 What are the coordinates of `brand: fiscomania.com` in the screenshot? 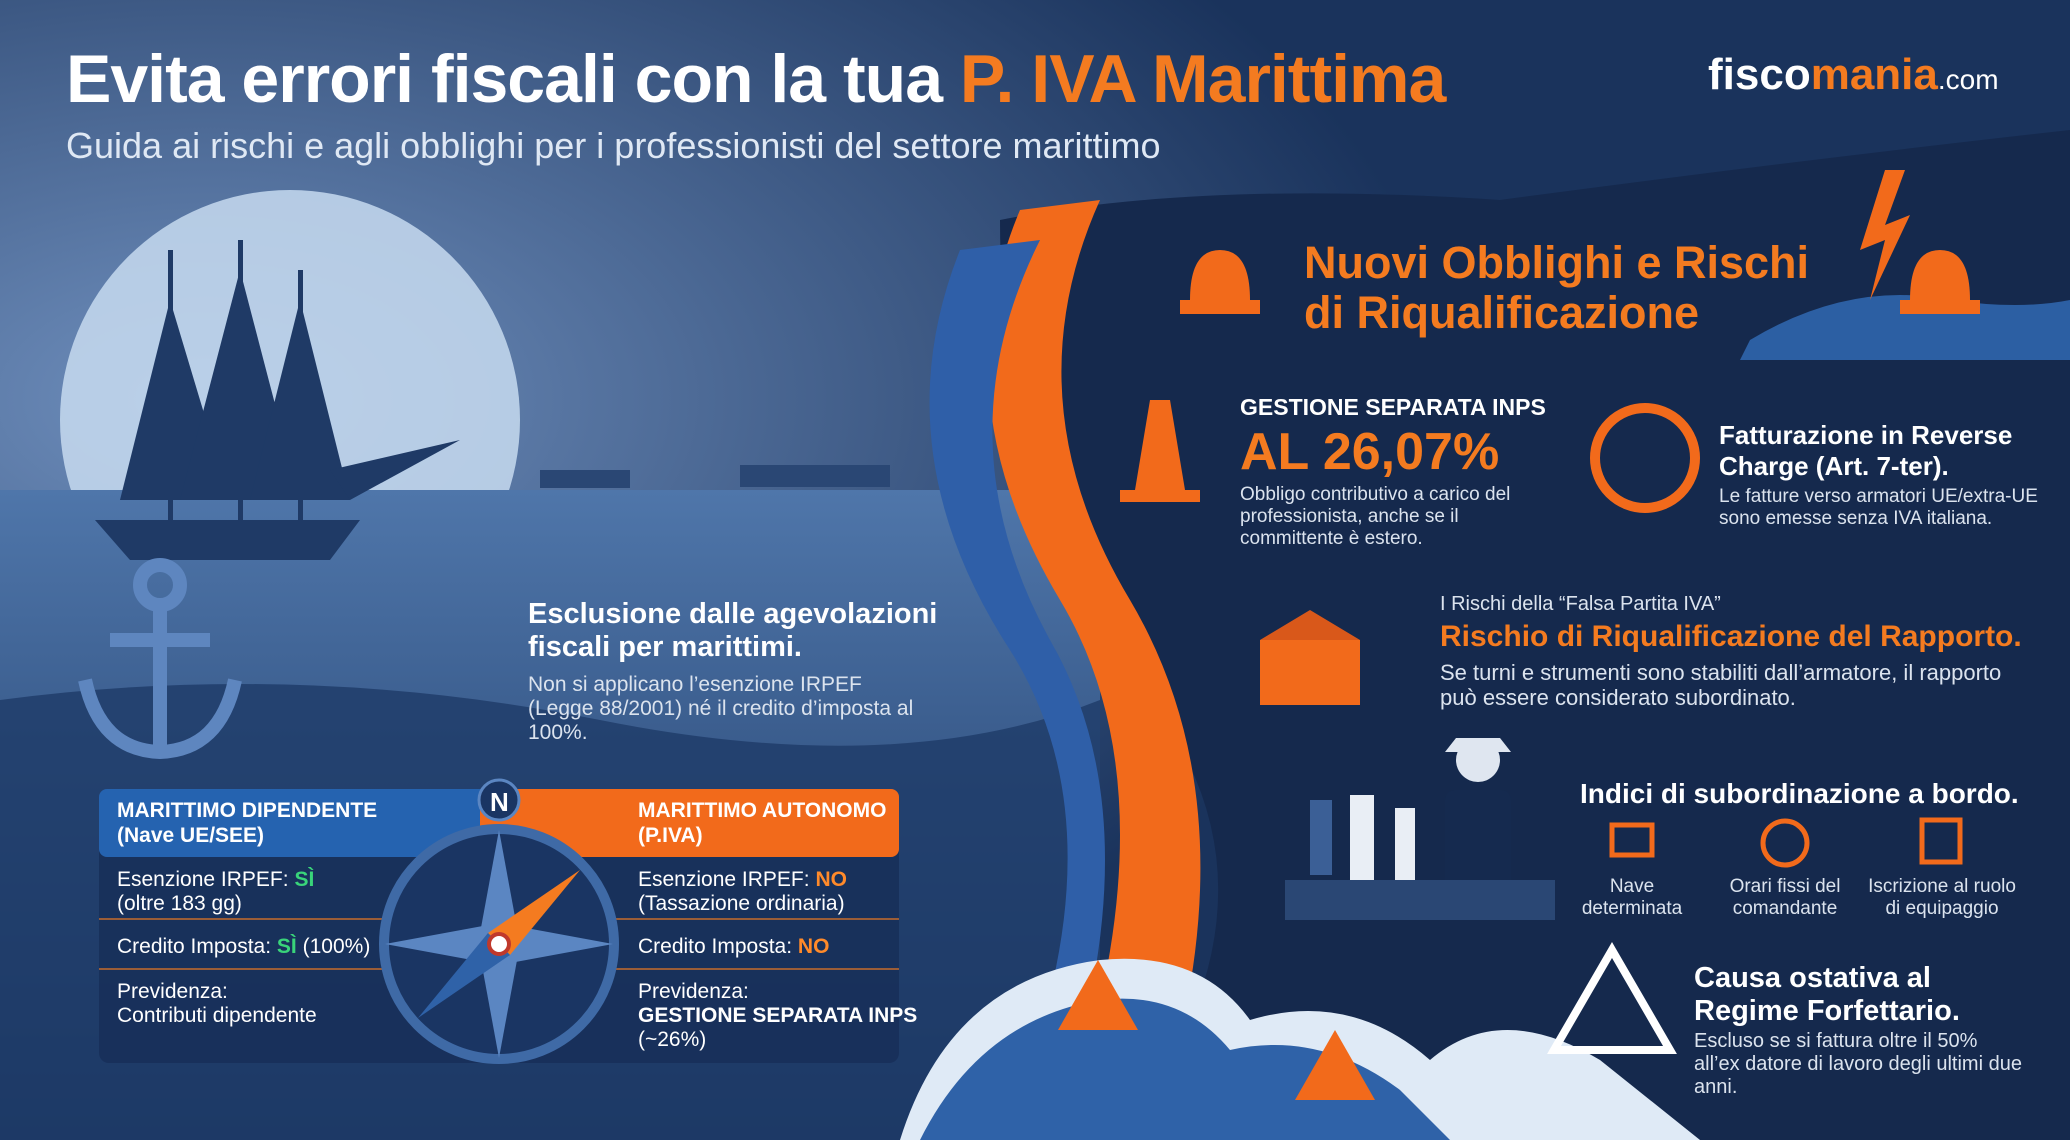 It's located at (1853, 75).